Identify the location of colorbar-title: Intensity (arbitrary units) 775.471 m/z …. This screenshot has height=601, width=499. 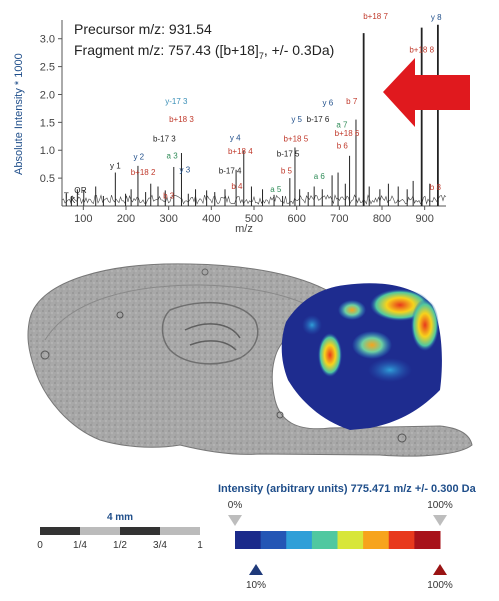
(347, 489).